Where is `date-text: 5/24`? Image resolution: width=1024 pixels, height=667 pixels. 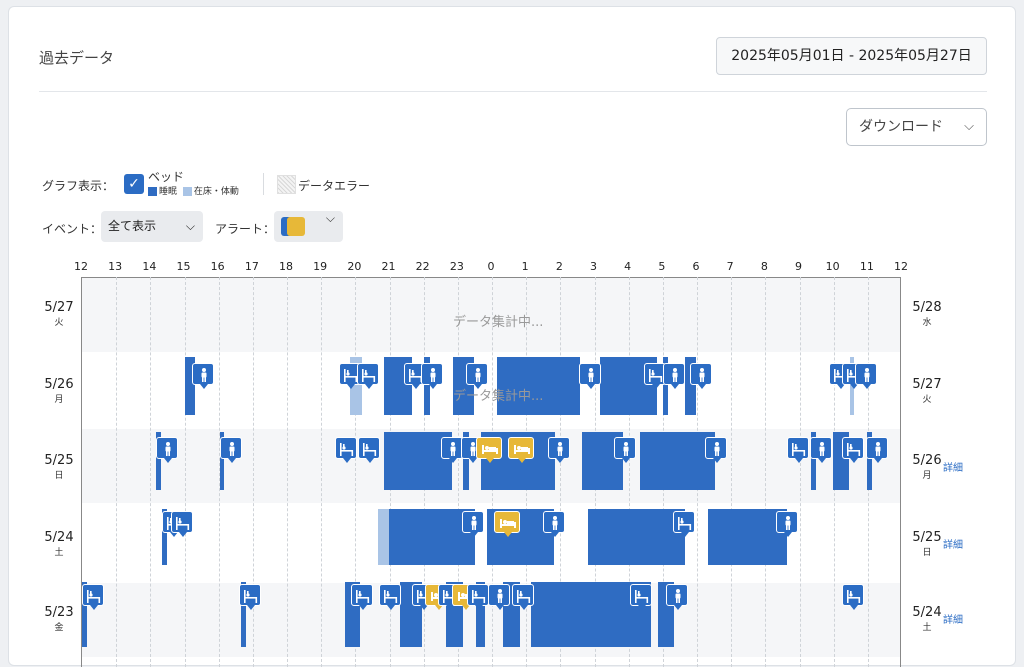
date-text: 5/24 is located at coordinates (59, 537).